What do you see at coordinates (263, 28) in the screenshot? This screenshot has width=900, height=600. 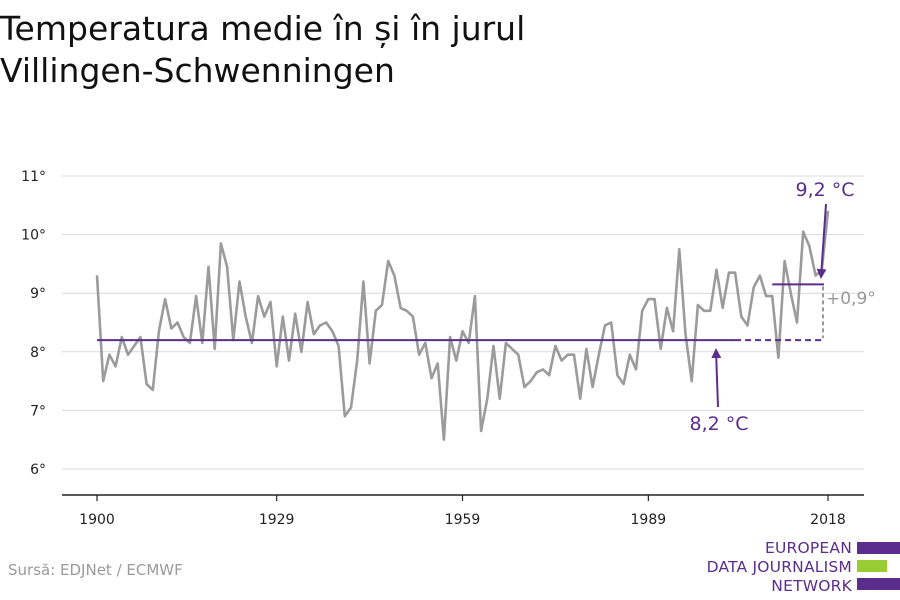 I see `chart-title-line-1: Temperatura medie în și în jurul` at bounding box center [263, 28].